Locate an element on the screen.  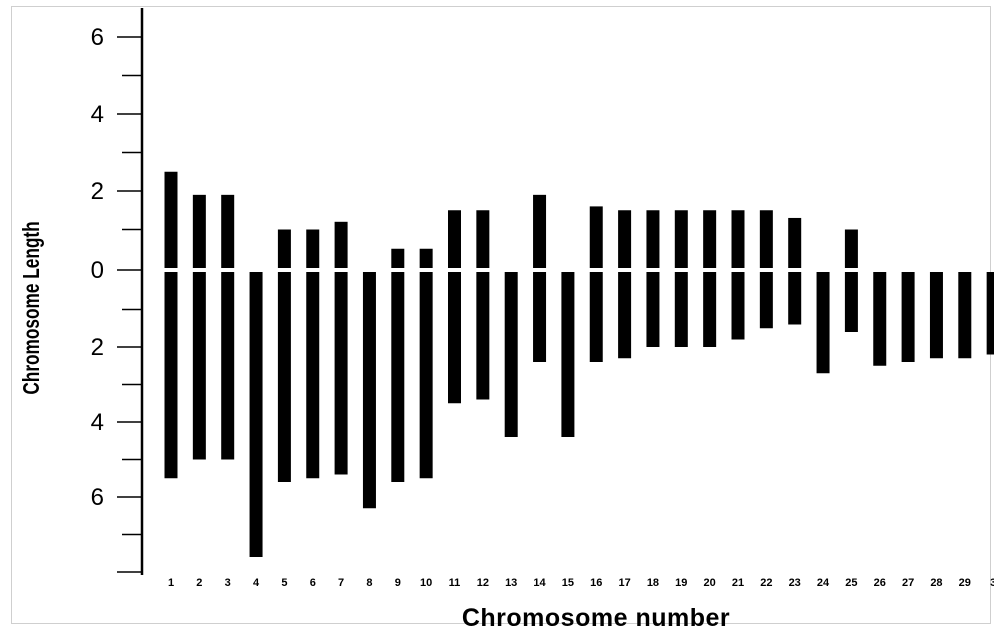
x-axis-label: Chromosome number is located at coordinates (596, 617).